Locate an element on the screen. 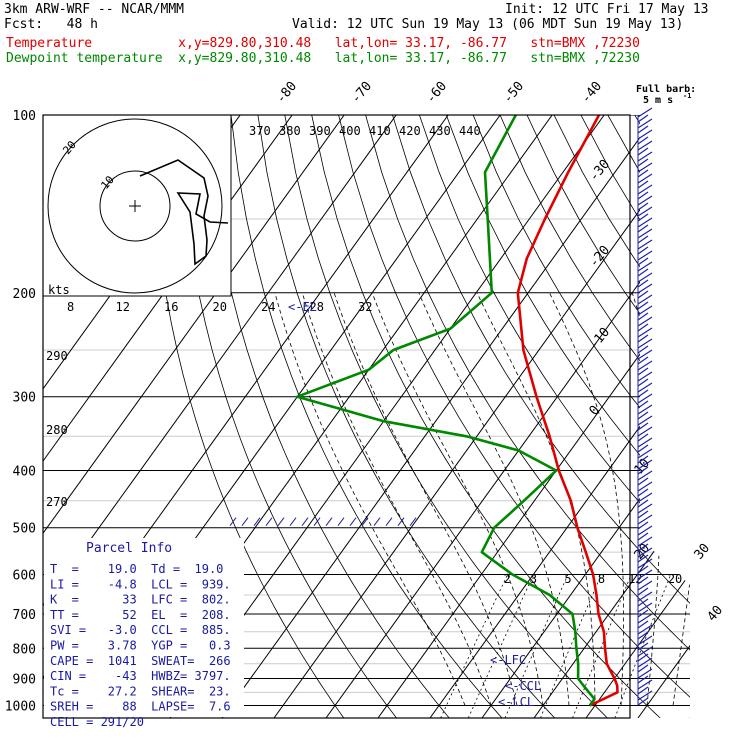 The image size is (740, 740). mixing-ratio-label: 20 is located at coordinates (675, 579).